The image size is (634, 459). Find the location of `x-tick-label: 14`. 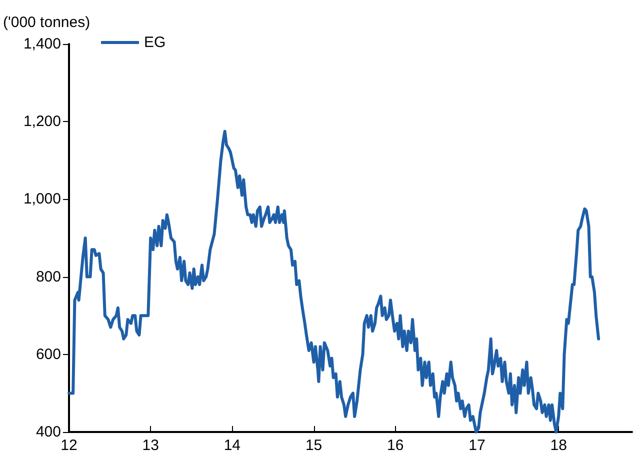

x-tick-label: 14 is located at coordinates (232, 445).